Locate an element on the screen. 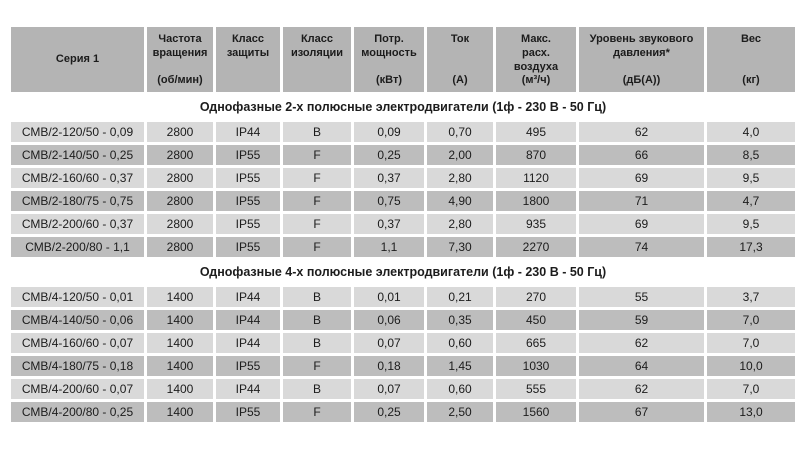 This screenshot has height=450, width=800. model-name-cell: СМВ/4-200/60 - 0,07 is located at coordinates (77, 389).